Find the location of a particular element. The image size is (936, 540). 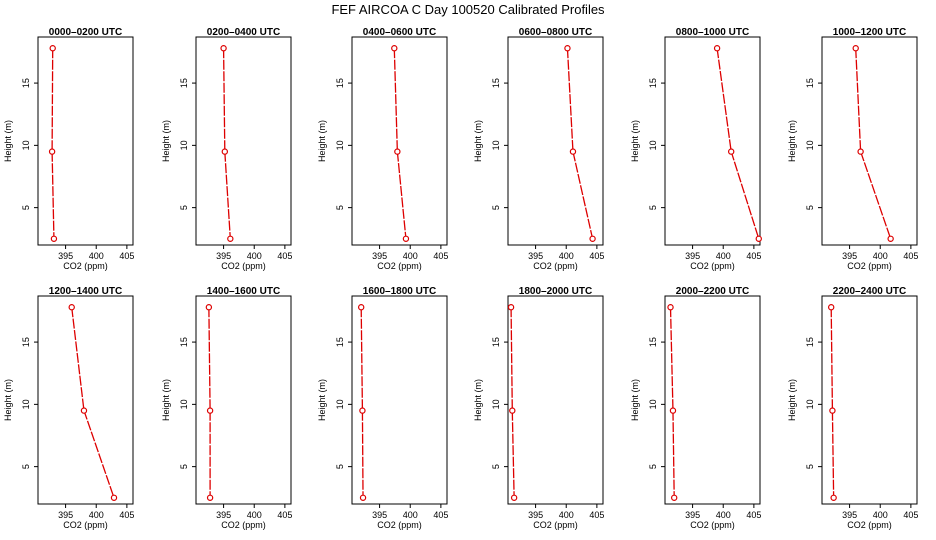

panel-title: 1200–1400 UTC is located at coordinates (85, 291).